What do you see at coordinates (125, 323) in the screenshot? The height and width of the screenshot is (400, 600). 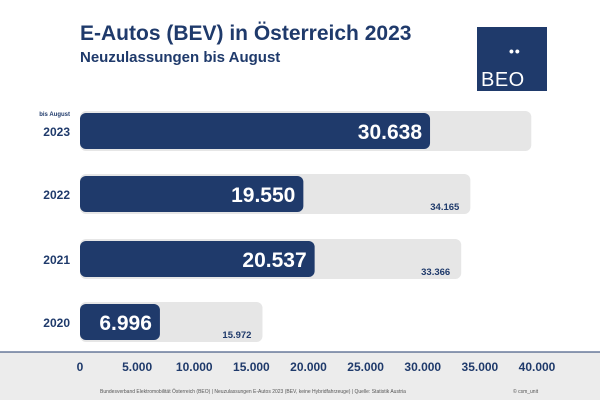 I see `value-label: 6.996` at bounding box center [125, 323].